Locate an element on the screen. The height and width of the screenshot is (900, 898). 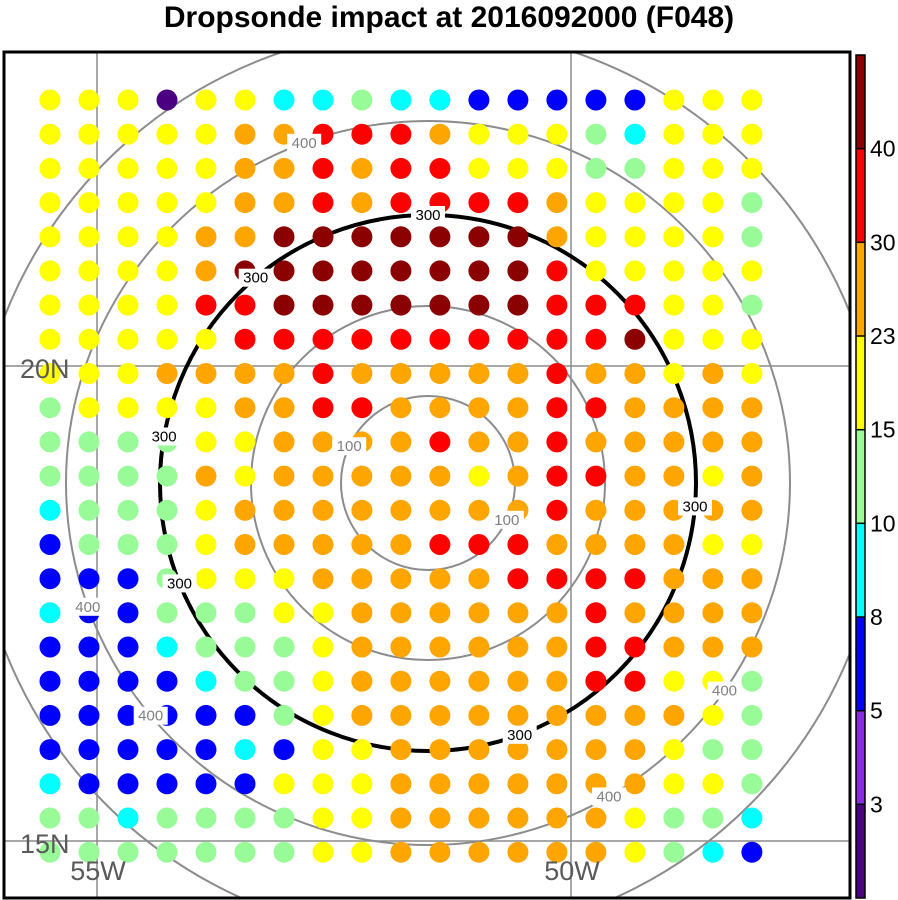
contour-label-100: 100 is located at coordinates (349, 446).